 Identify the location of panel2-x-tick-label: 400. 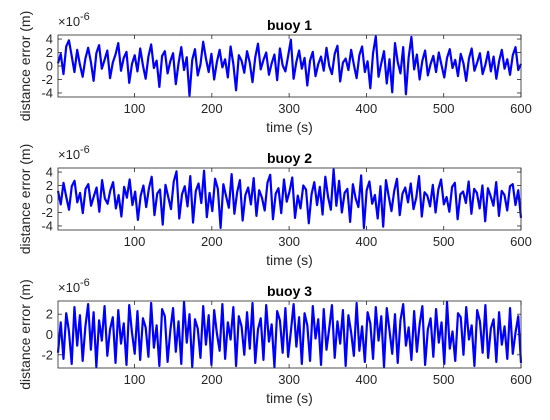
(367, 241).